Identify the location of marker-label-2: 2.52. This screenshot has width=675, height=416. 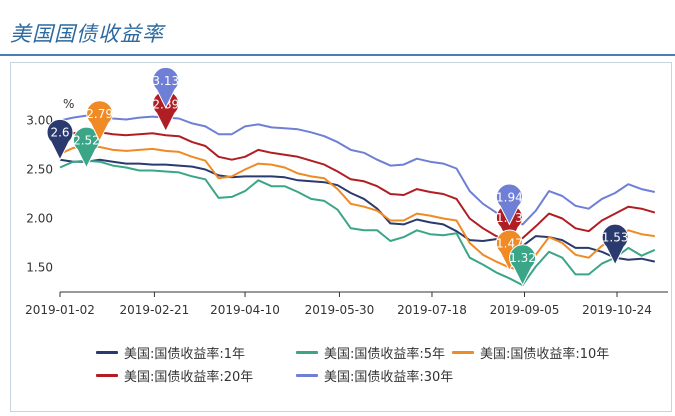
(86, 141).